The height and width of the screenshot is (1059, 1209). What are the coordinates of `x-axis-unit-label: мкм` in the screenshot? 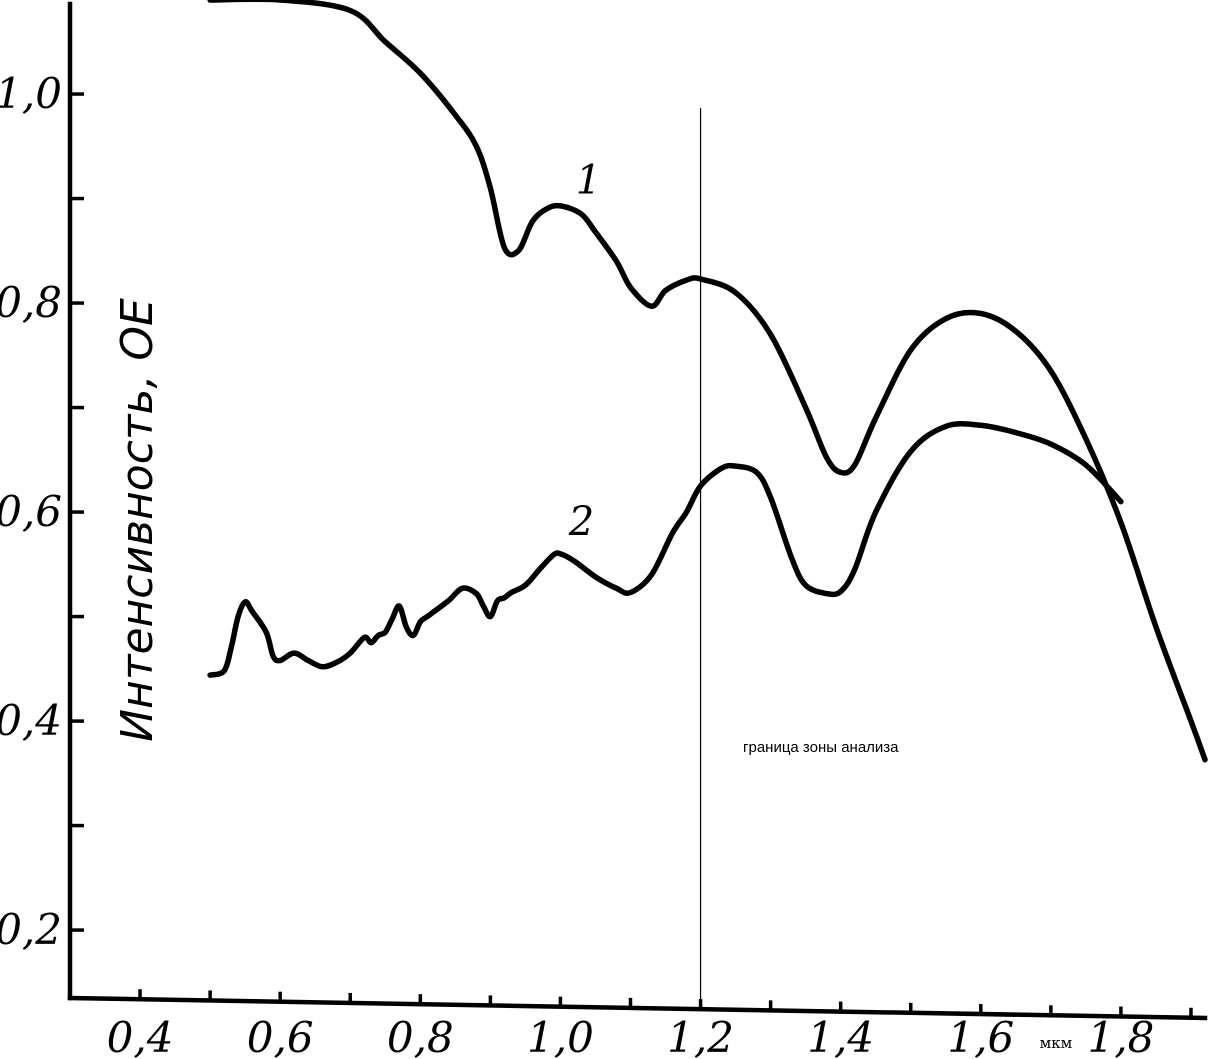 It's located at (1056, 1043).